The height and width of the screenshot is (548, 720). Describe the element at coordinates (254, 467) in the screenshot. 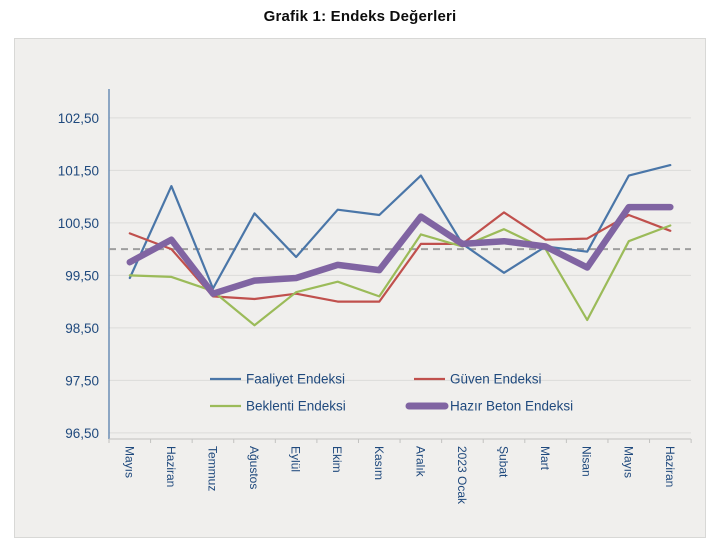

I see `x-tick-label: Ağustos` at that location.